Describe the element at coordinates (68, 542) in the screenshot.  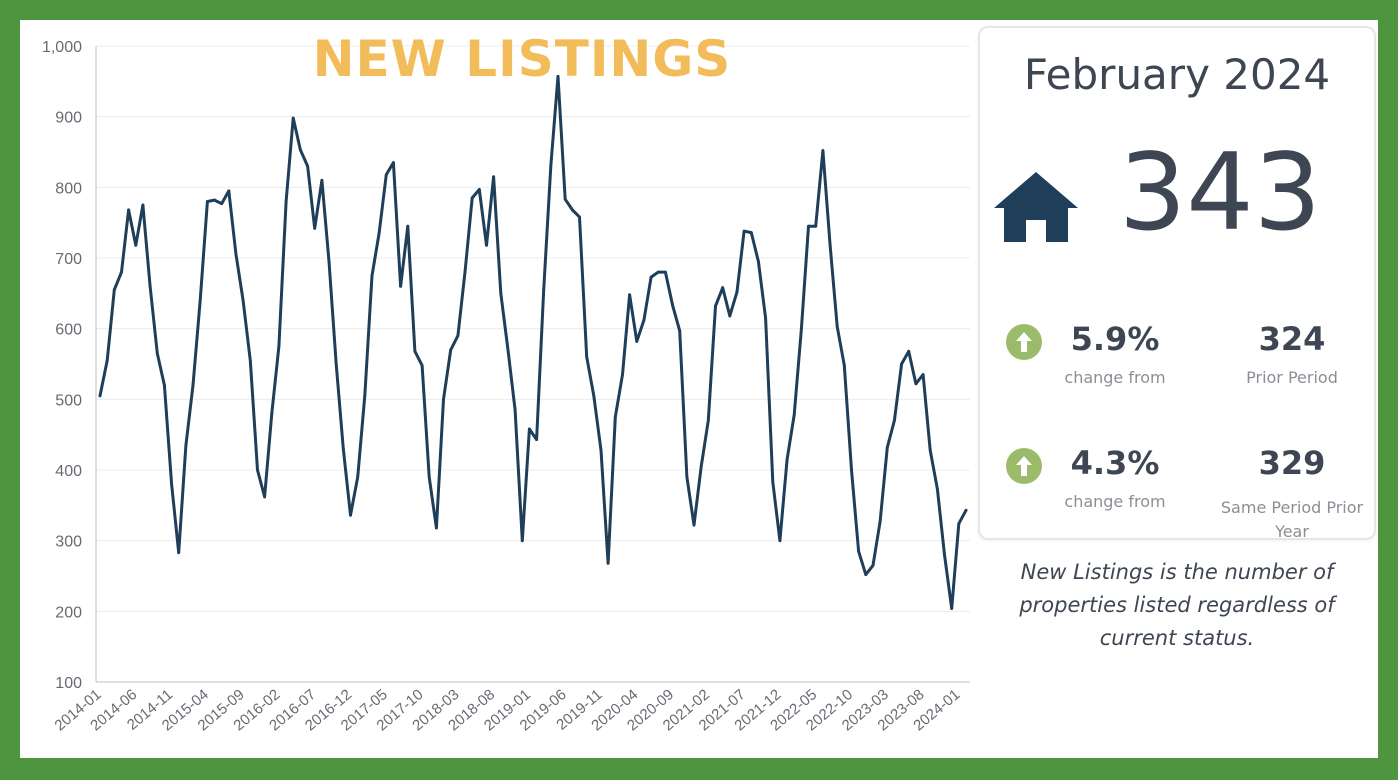
I see `y-tick-label: 300` at that location.